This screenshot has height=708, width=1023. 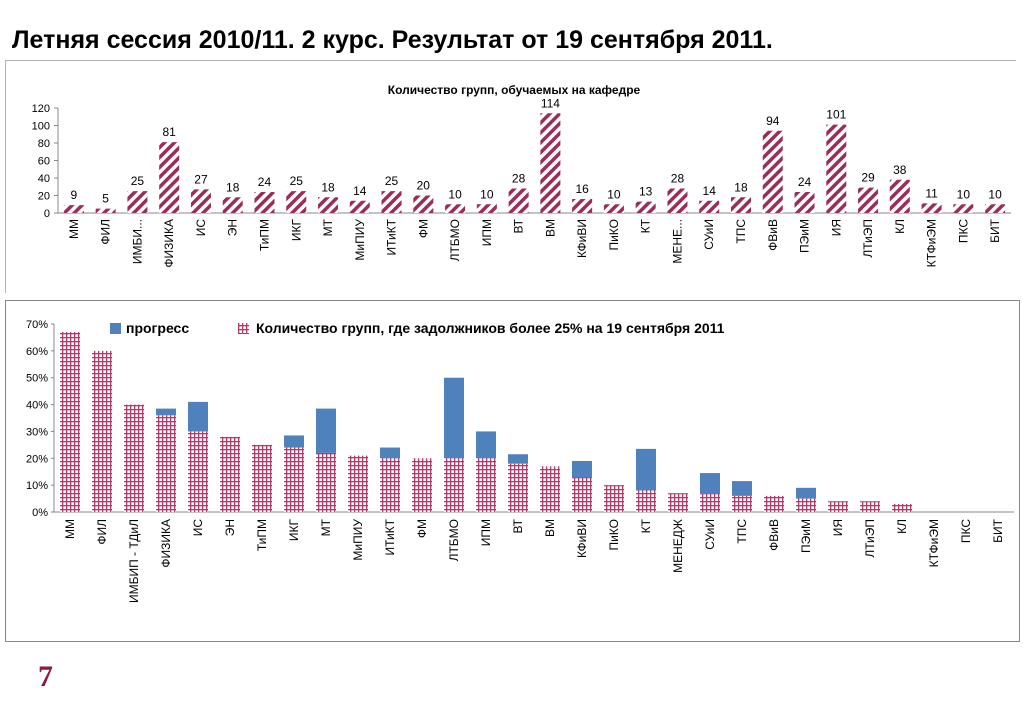 I want to click on top-x-tick: ПЭиМ, so click(x=805, y=236).